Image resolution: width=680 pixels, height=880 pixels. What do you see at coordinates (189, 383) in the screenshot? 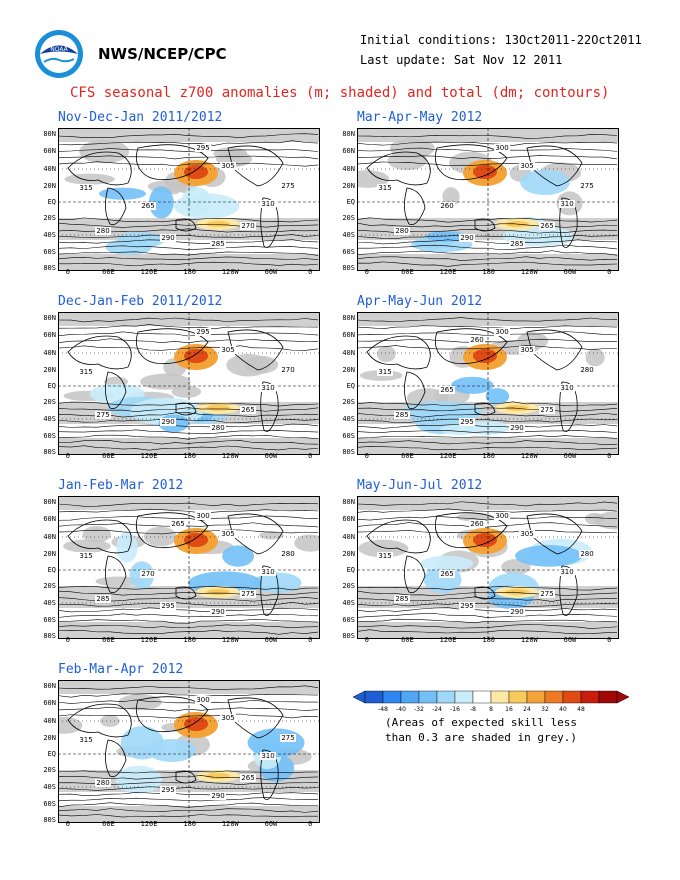
I see `map-frame` at bounding box center [189, 383].